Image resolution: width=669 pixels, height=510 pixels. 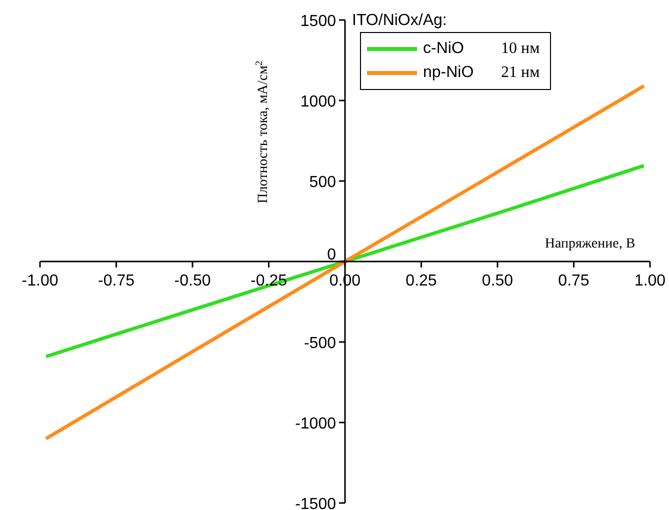 I want to click on x-tick-label: 0.50, so click(x=498, y=281).